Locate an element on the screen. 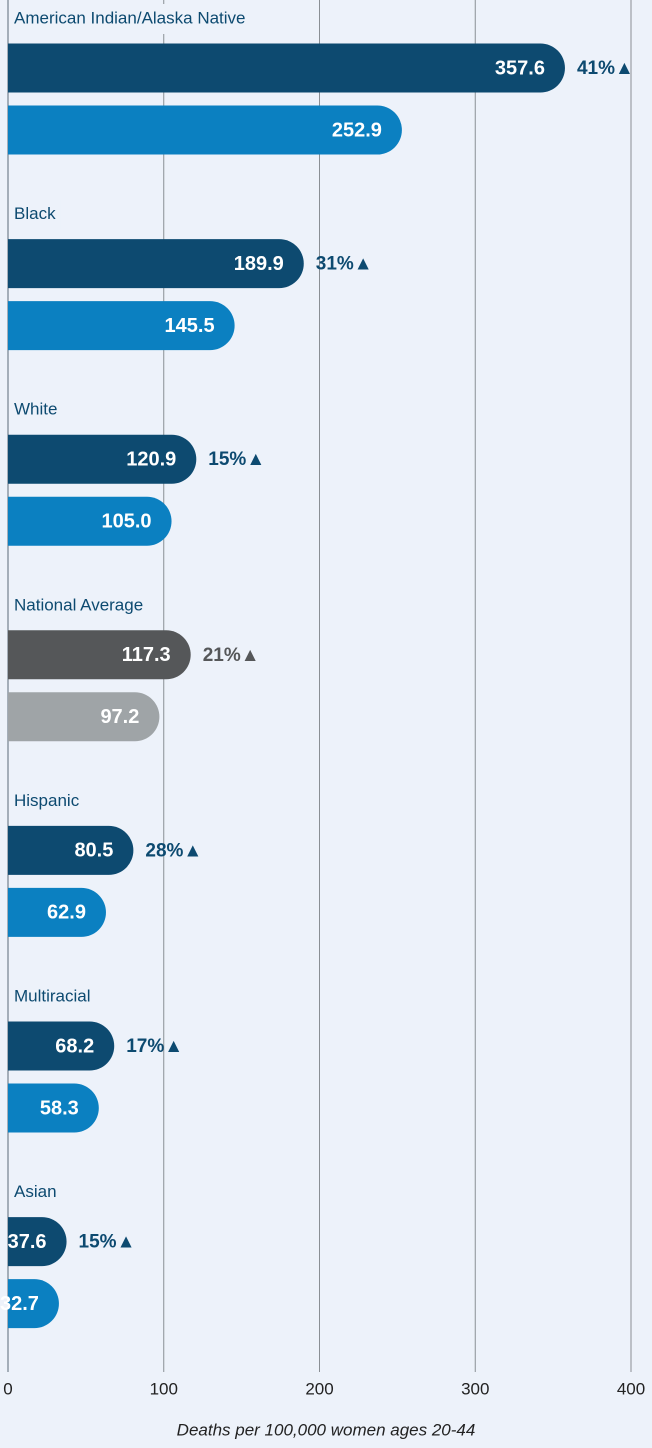 Image resolution: width=652 pixels, height=1448 pixels. category-label: Black is located at coordinates (35, 213).